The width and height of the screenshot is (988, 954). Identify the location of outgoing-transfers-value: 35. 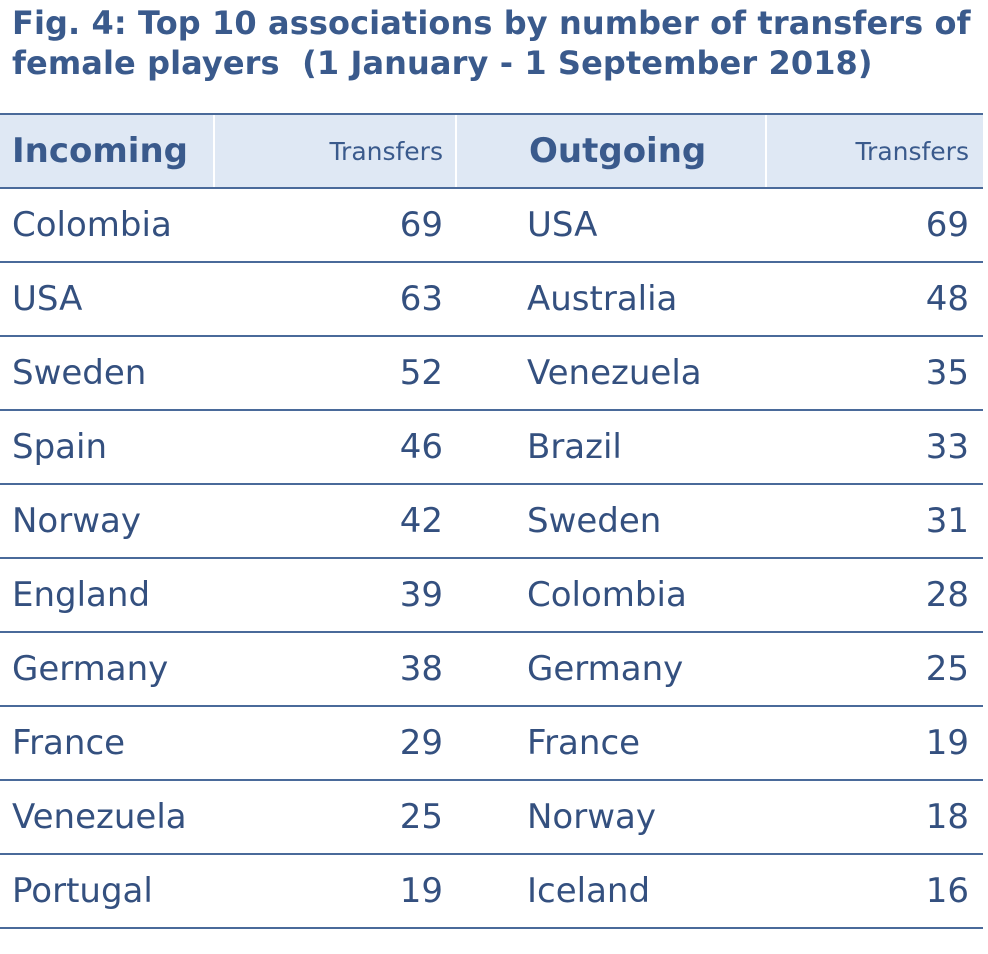
(947, 373).